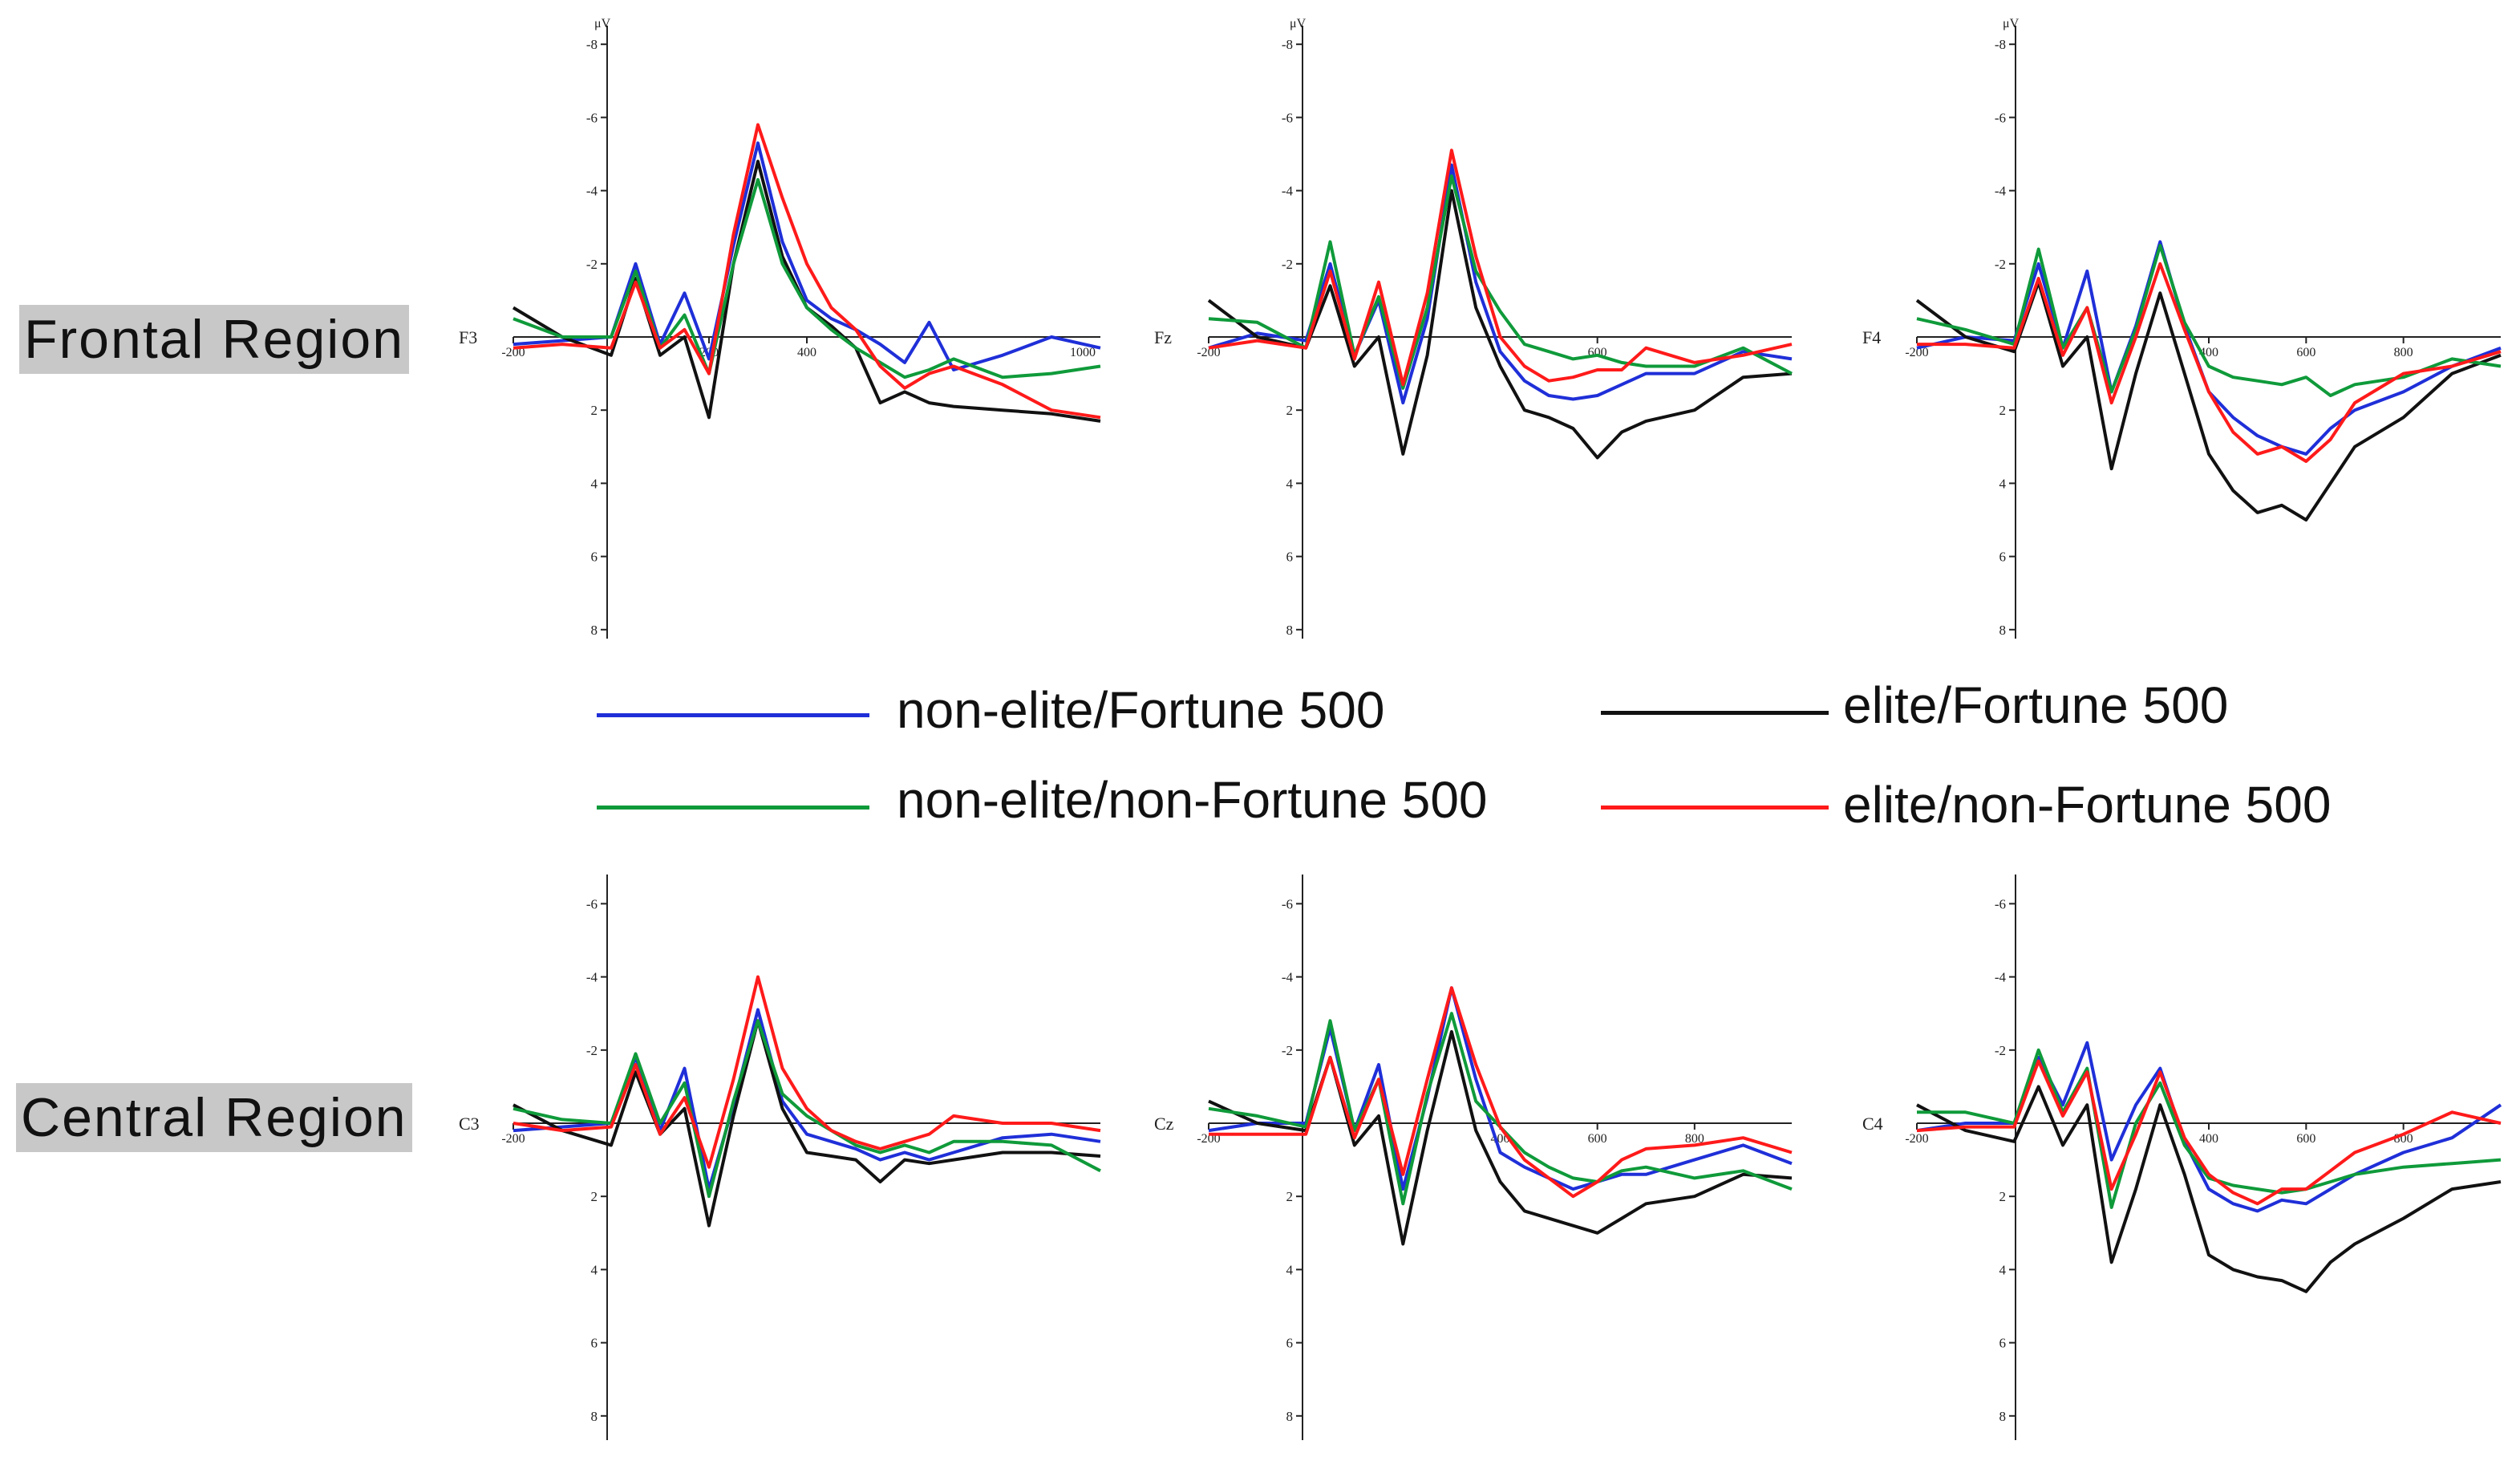 The width and height of the screenshot is (2520, 1465). What do you see at coordinates (2000, 1051) in the screenshot?
I see `c4-y-tick-label: -2` at bounding box center [2000, 1051].